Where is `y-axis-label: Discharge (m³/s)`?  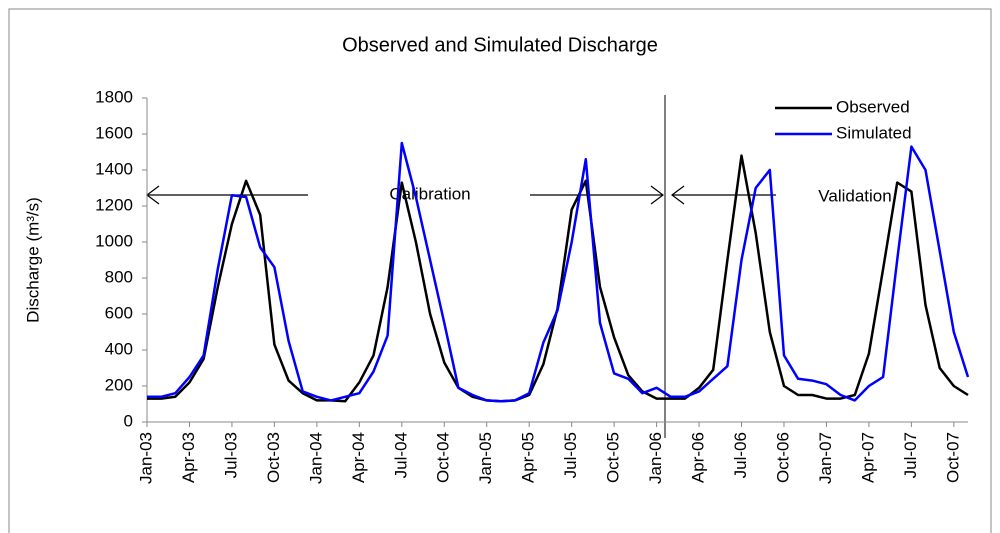
y-axis-label: Discharge (m³/s) is located at coordinates (32, 260).